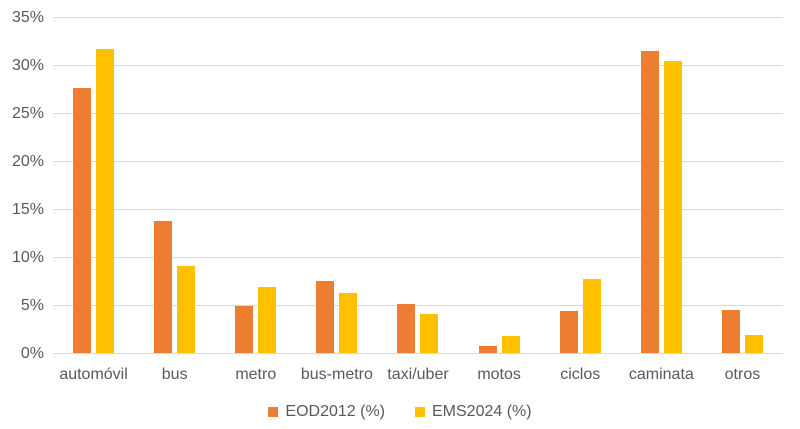 The width and height of the screenshot is (800, 429). Describe the element at coordinates (27, 161) in the screenshot. I see `y-tick-label-20: 20%` at that location.